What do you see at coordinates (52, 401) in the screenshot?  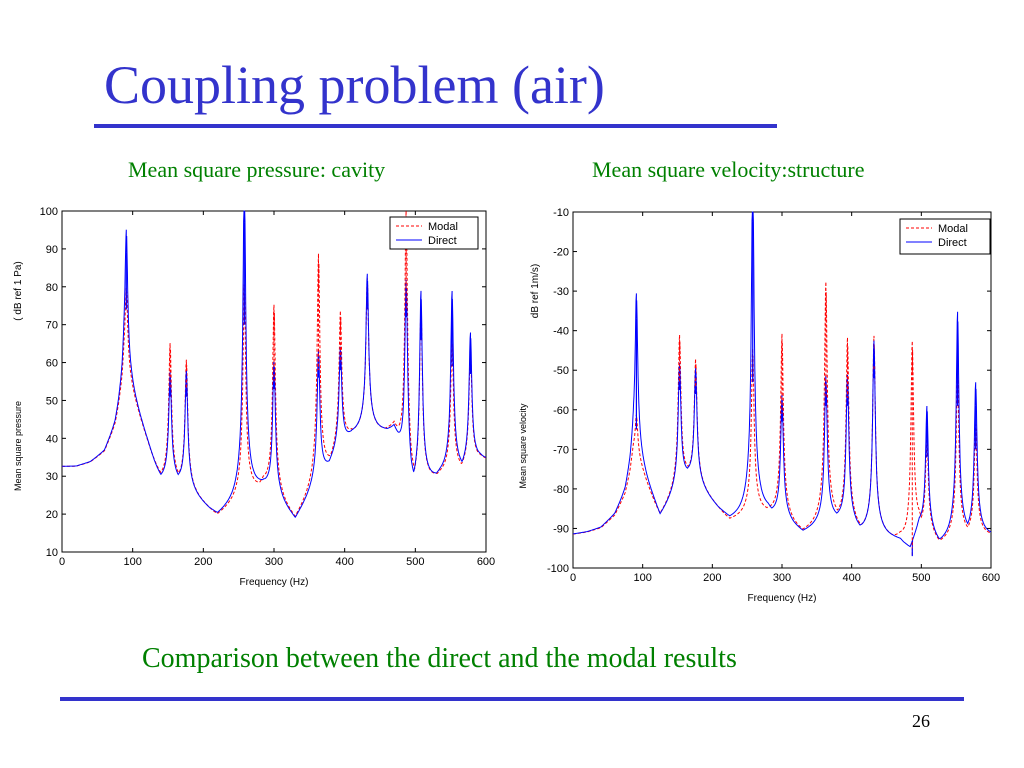 I see `y-tick-label: 50` at bounding box center [52, 401].